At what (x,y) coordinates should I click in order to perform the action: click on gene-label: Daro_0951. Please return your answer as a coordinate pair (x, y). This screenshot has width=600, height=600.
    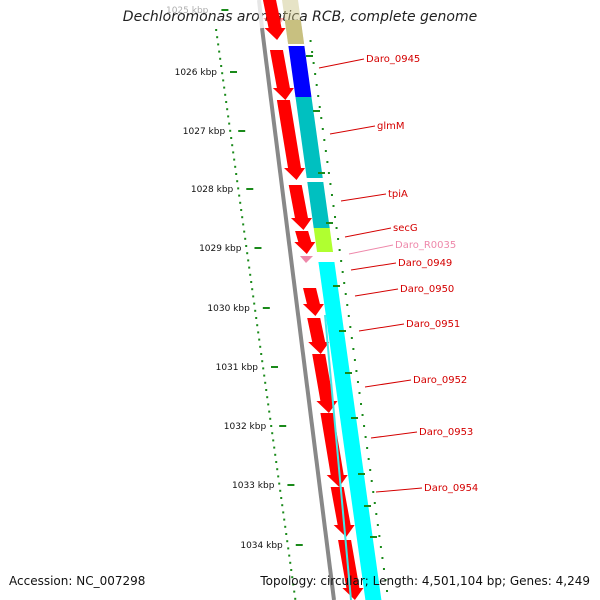
    Looking at the image, I should click on (433, 324).